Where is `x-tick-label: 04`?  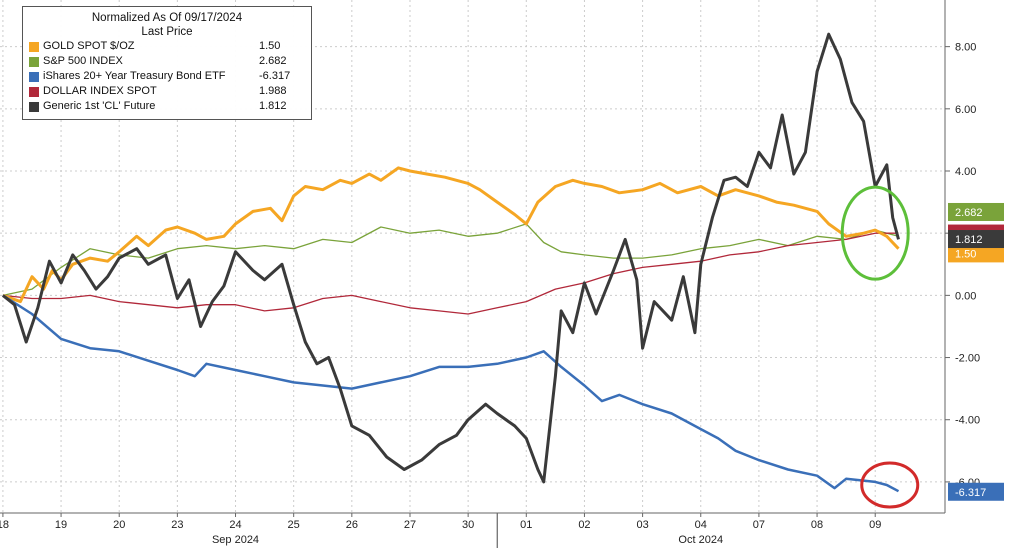 x-tick-label: 04 is located at coordinates (701, 525).